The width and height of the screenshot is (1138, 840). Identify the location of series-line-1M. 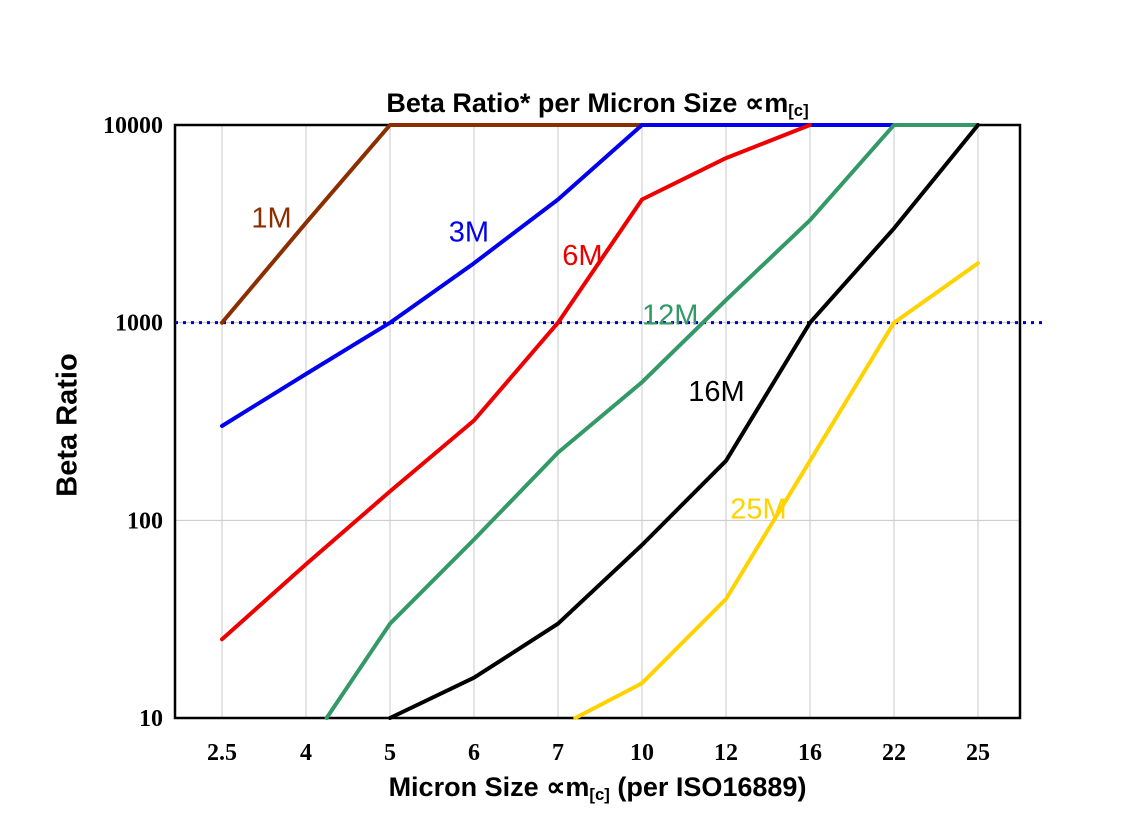
(432, 224).